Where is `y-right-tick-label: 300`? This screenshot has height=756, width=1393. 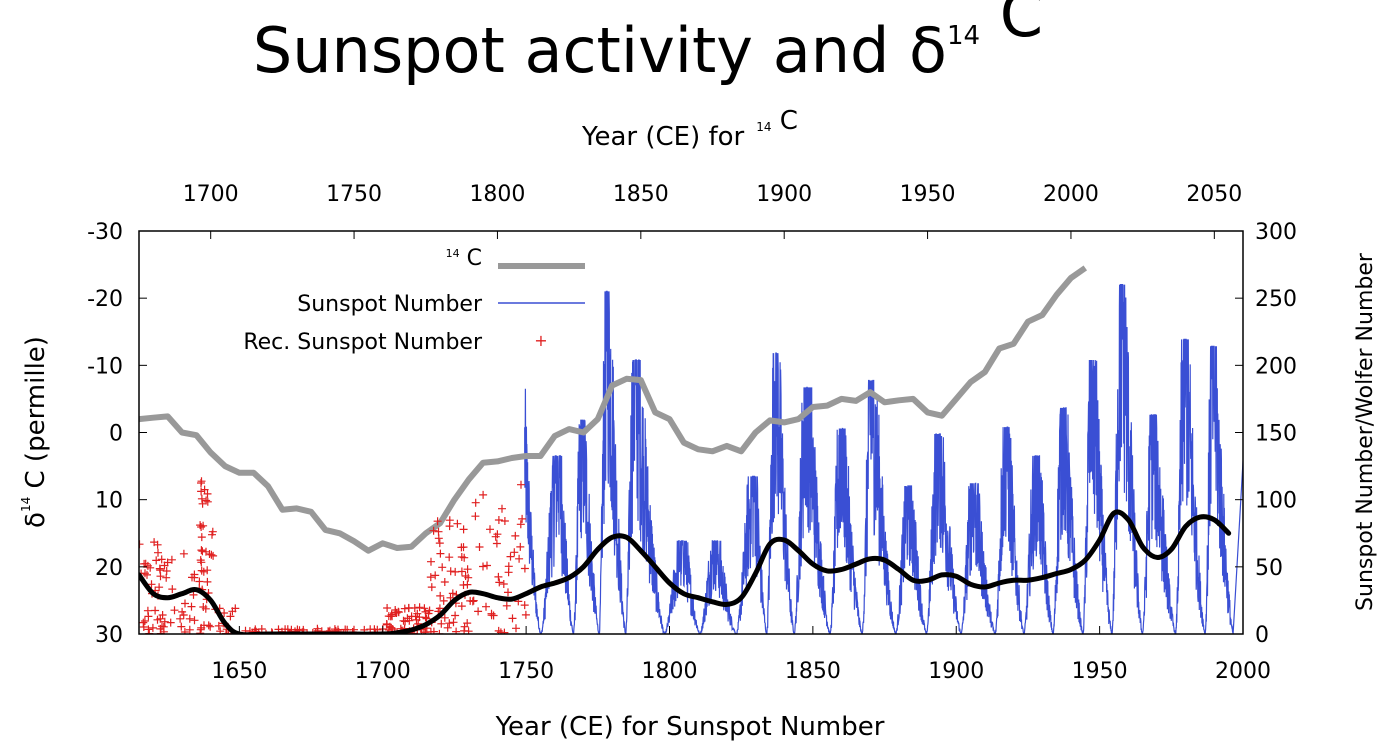 y-right-tick-label: 300 is located at coordinates (1276, 232).